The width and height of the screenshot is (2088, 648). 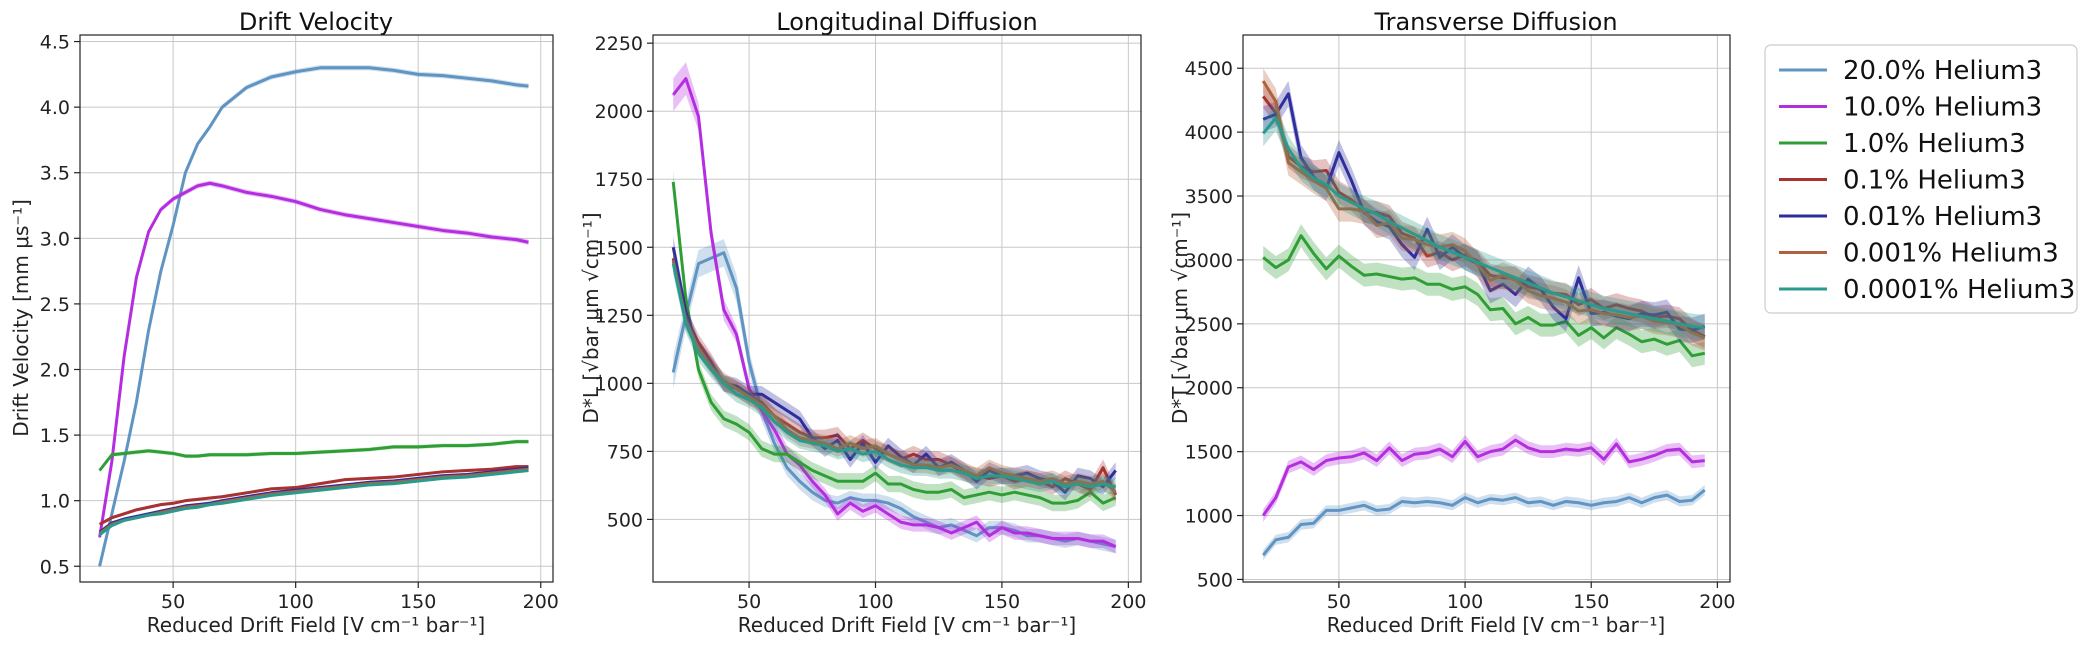 I want to click on legend-box, so click(x=1921, y=179).